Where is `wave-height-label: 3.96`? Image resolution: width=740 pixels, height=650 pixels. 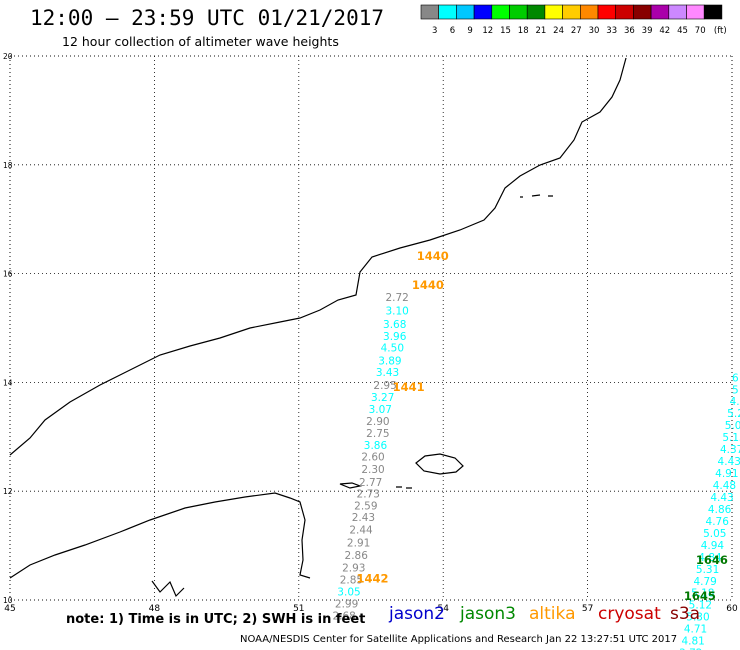 wave-height-label: 3.96 is located at coordinates (395, 337).